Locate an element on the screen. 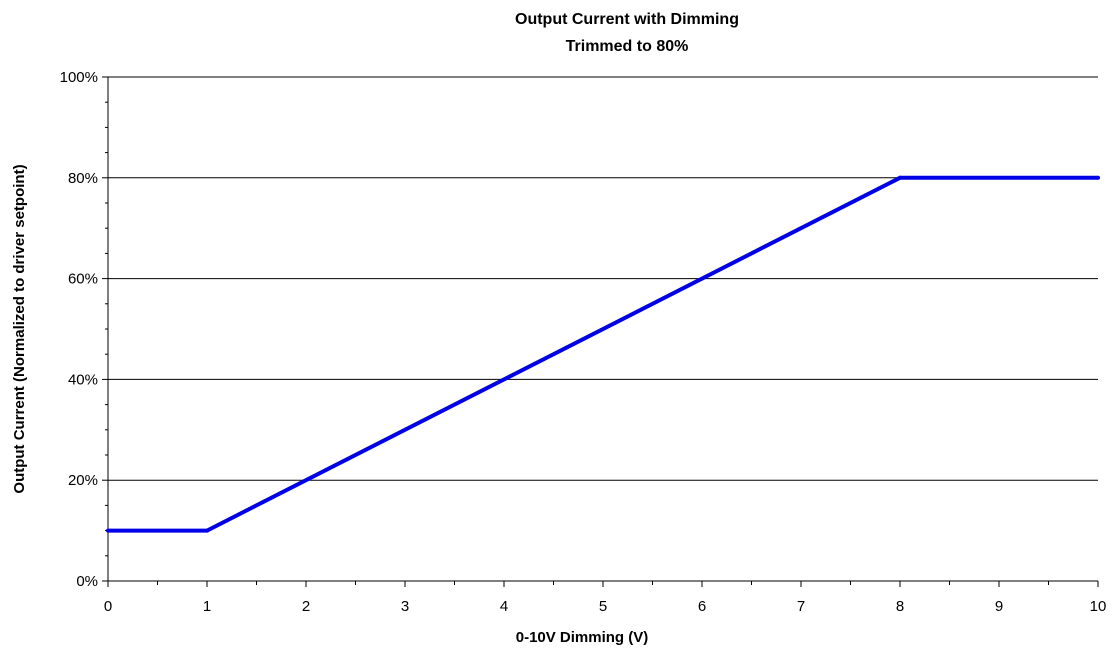  x-tick-label-7: 7 is located at coordinates (801, 606).